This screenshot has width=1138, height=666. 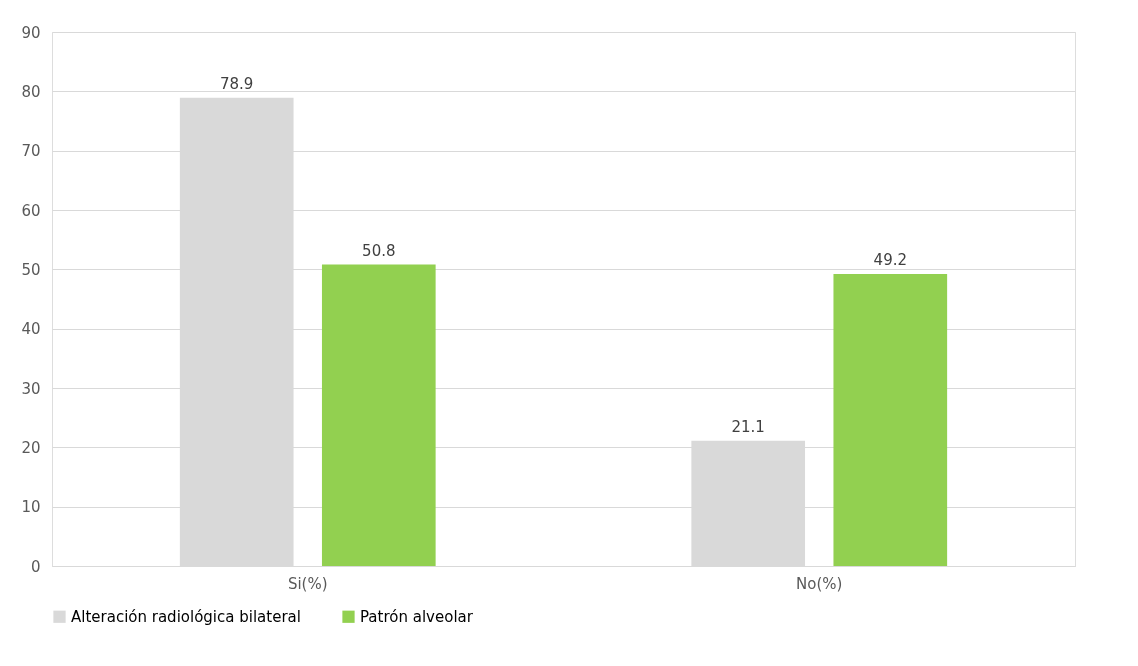 What do you see at coordinates (186, 616) in the screenshot?
I see `legend-label: Alteración radiológica bilateral` at bounding box center [186, 616].